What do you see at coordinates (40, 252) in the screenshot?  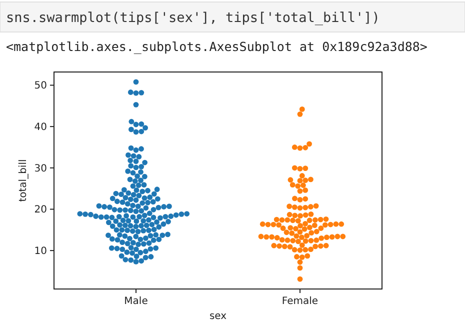 I see `y-tick-label: 10` at bounding box center [40, 252].